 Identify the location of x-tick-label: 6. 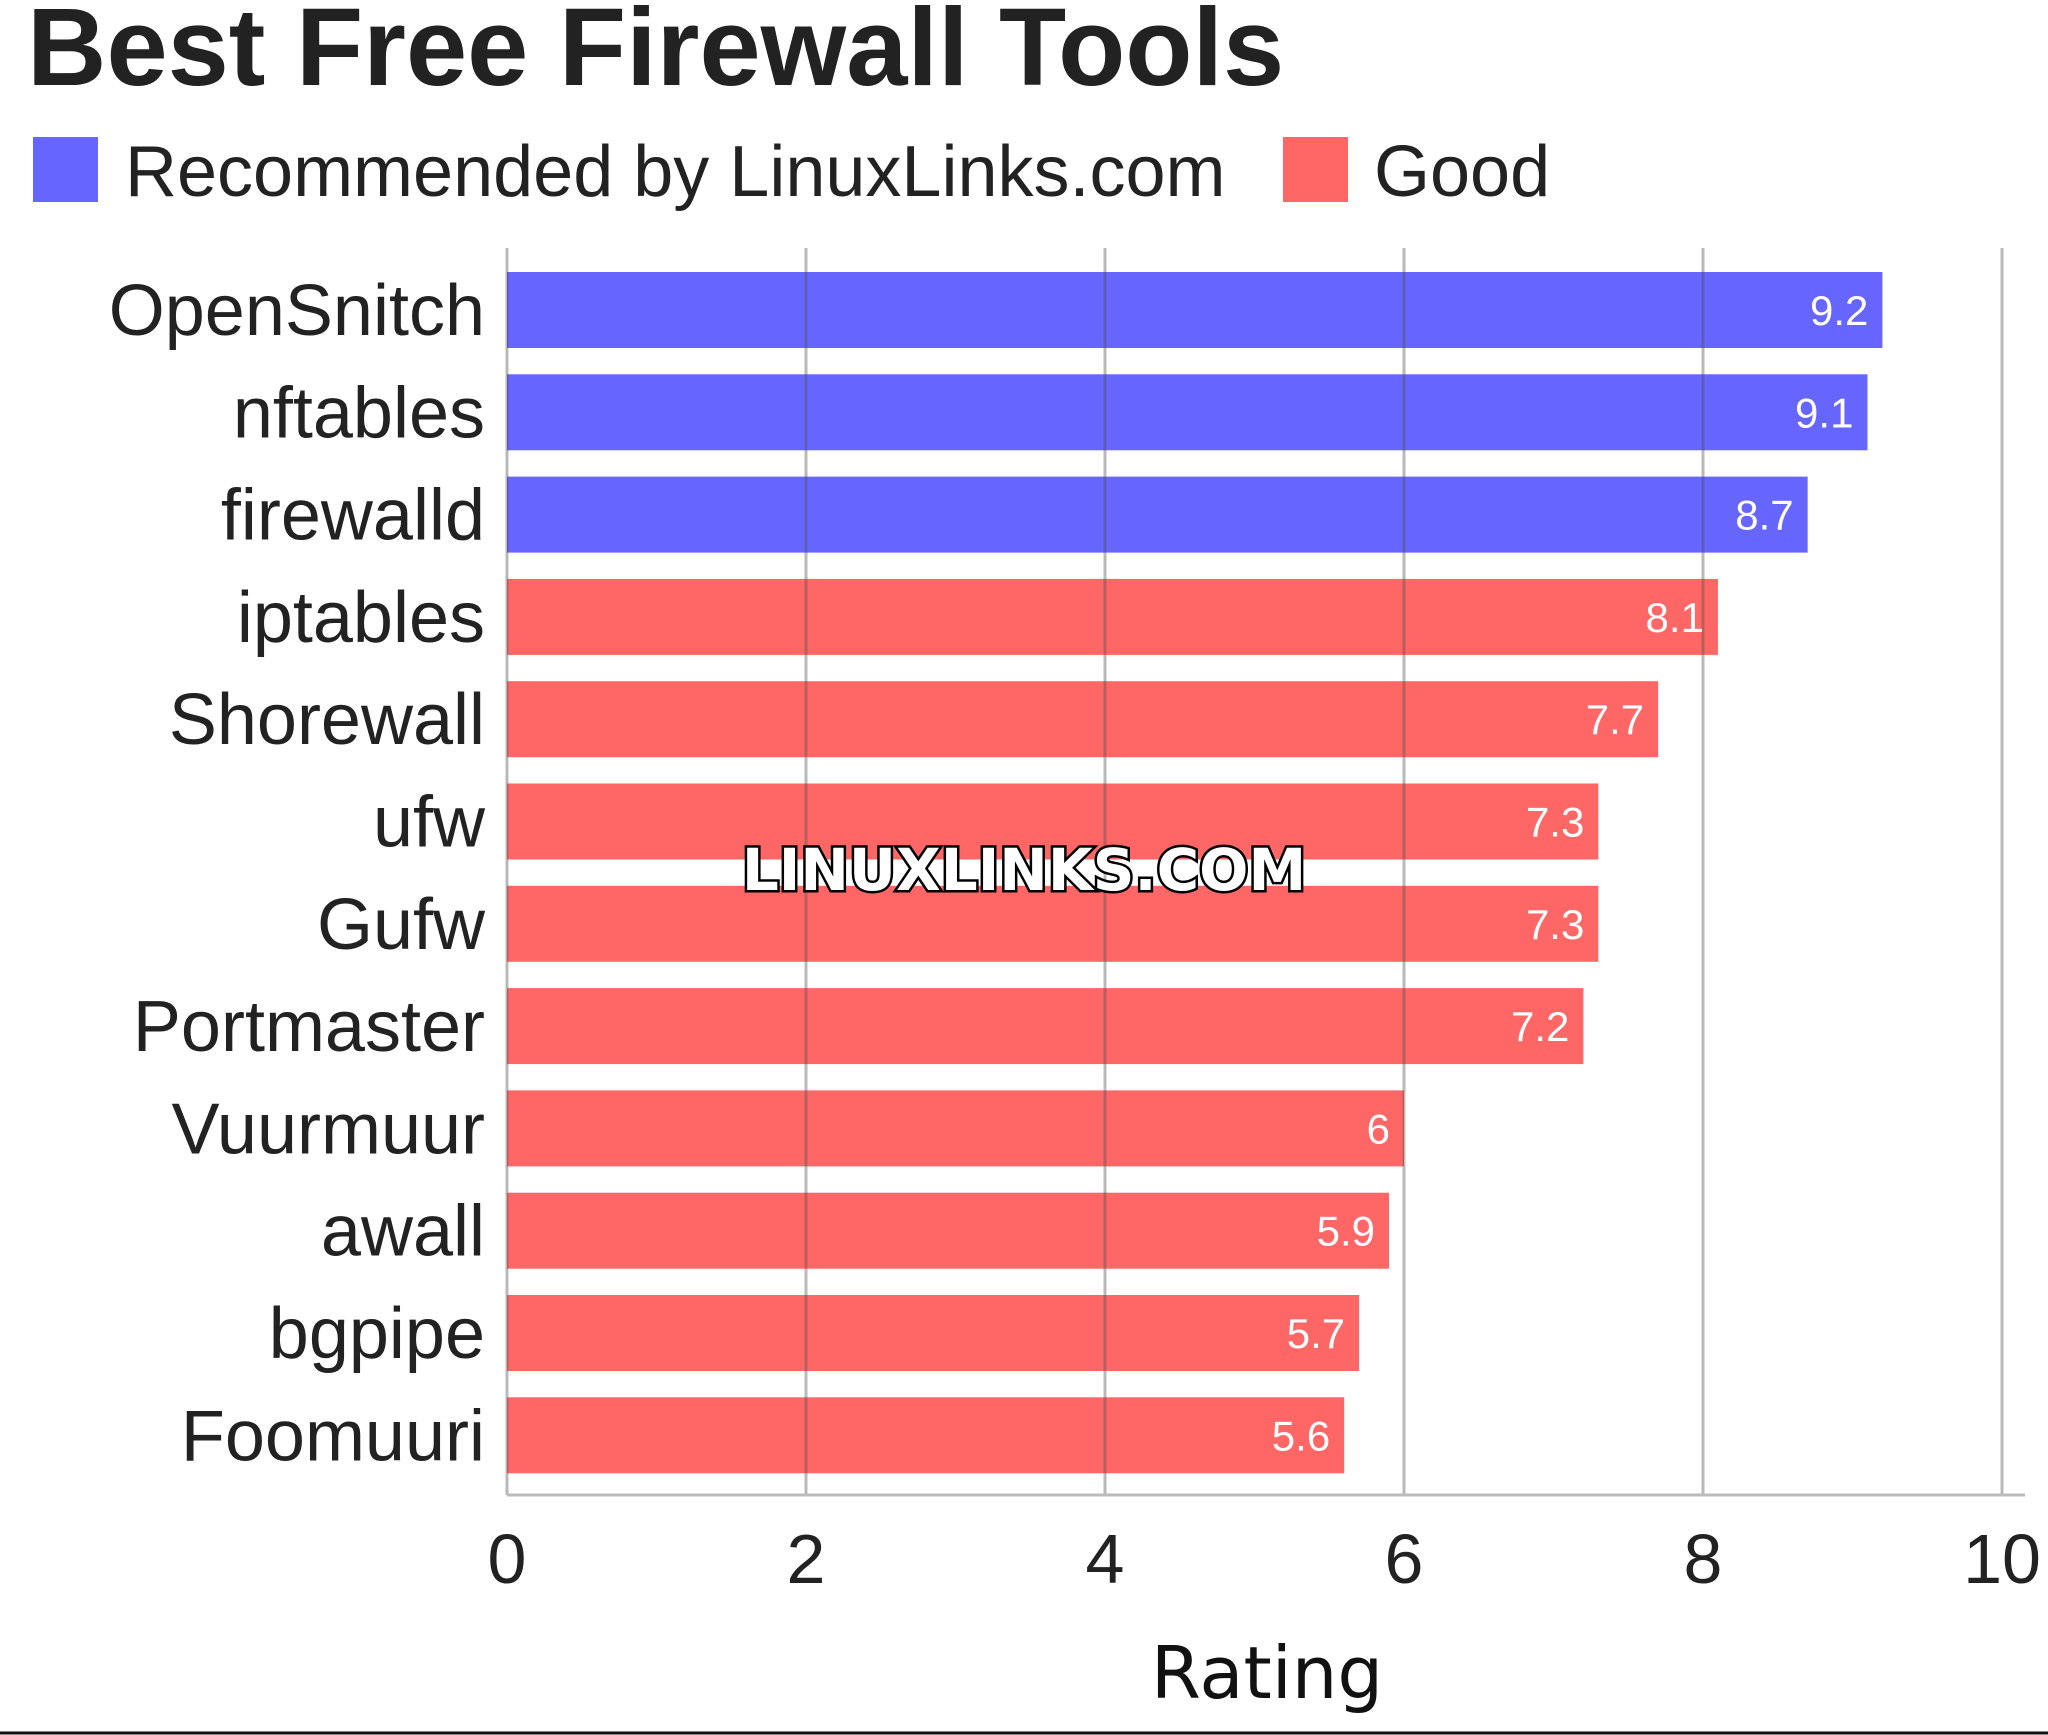
(1404, 1559).